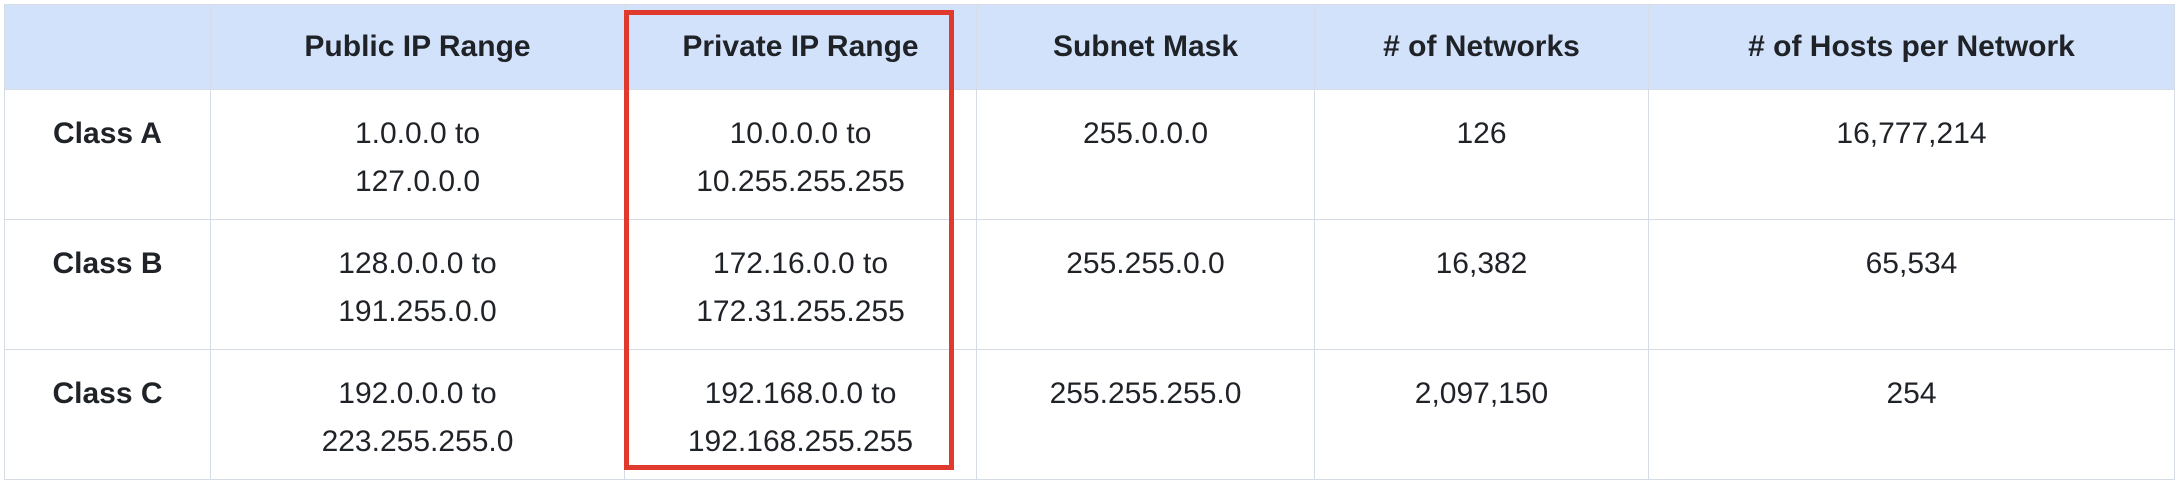  What do you see at coordinates (800, 47) in the screenshot?
I see `header-private-ip-range: Private IP Range` at bounding box center [800, 47].